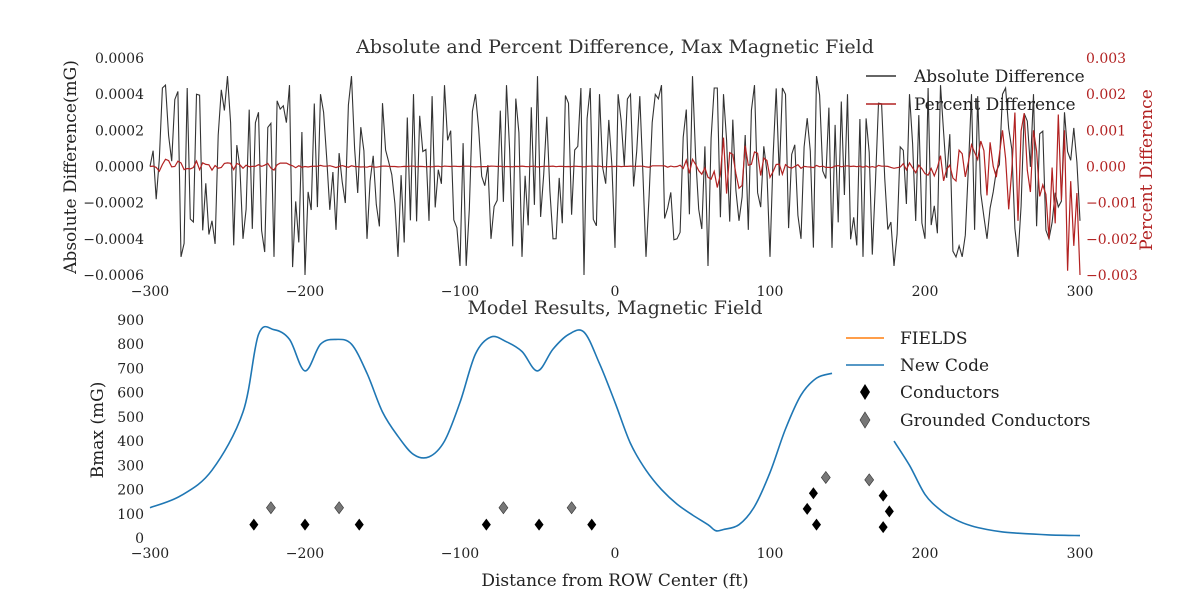  Describe the element at coordinates (150, 292) in the screenshot. I see `difference-x-tick-label: −300` at that location.